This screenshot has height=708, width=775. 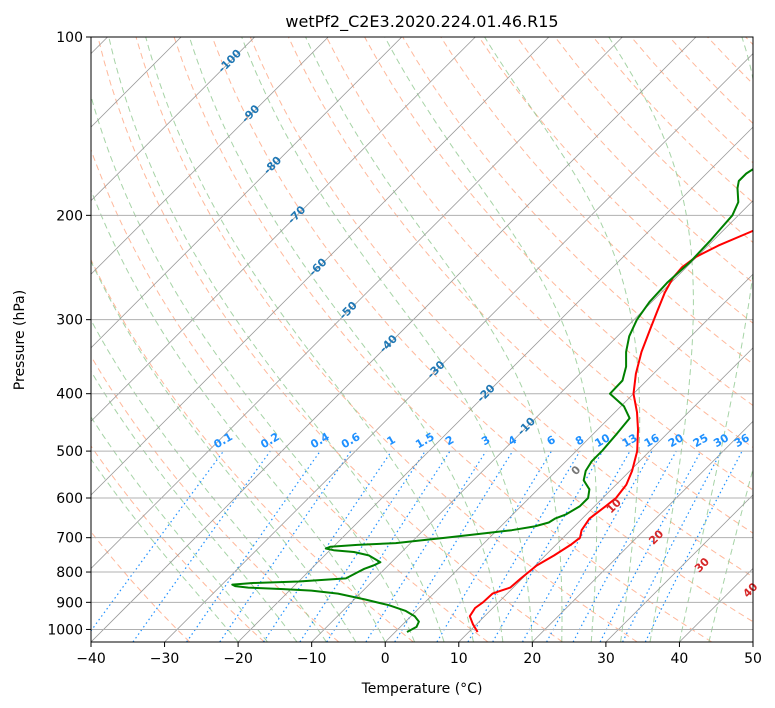 What do you see at coordinates (348, 310) in the screenshot?
I see `isotherm-label: -50` at bounding box center [348, 310].